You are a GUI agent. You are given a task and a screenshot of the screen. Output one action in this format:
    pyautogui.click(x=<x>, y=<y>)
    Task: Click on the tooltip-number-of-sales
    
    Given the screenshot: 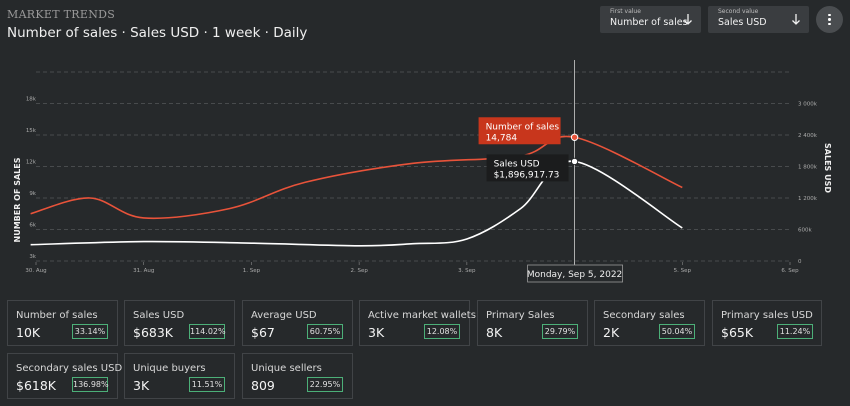 What is the action you would take?
    pyautogui.click(x=519, y=131)
    